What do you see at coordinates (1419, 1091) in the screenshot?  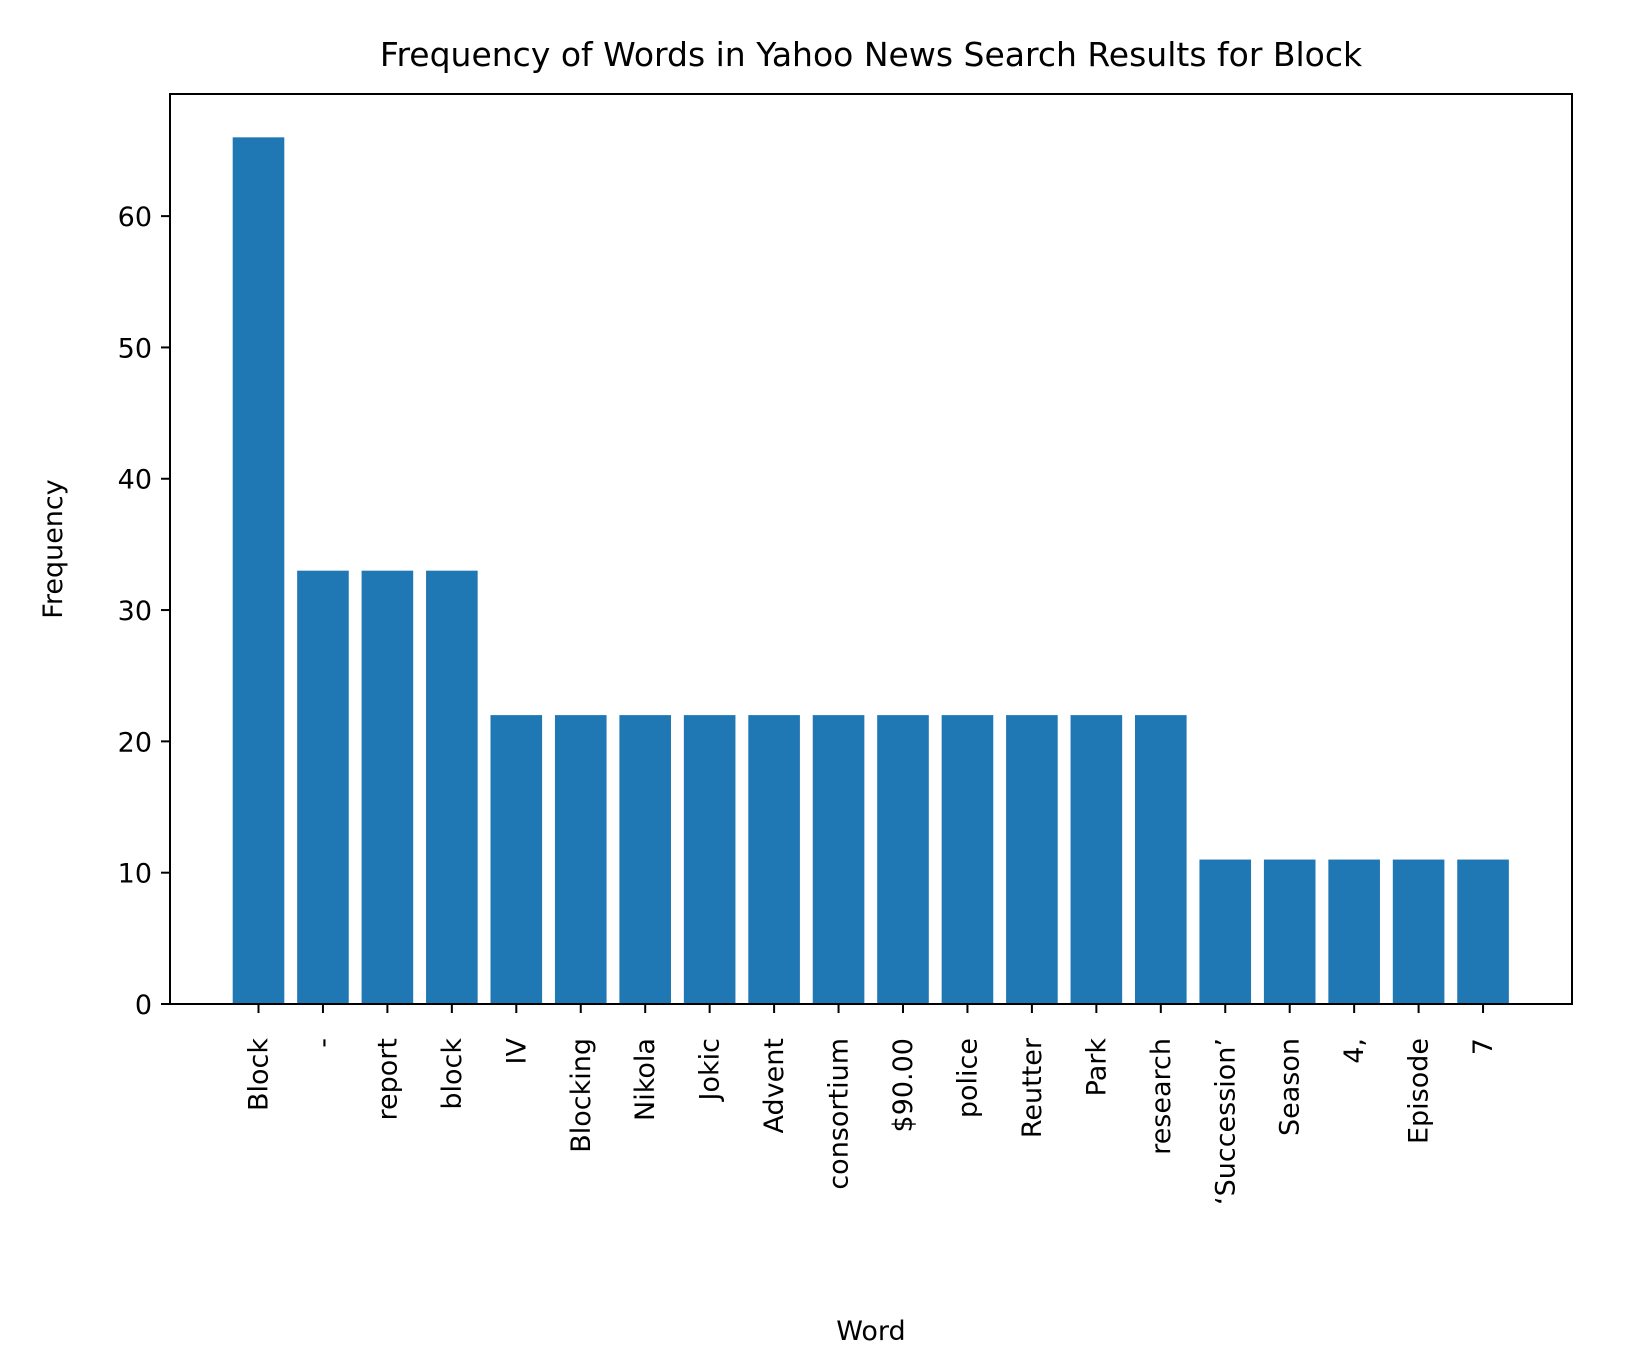 I see `x-tick-label: Episode` at bounding box center [1419, 1091].